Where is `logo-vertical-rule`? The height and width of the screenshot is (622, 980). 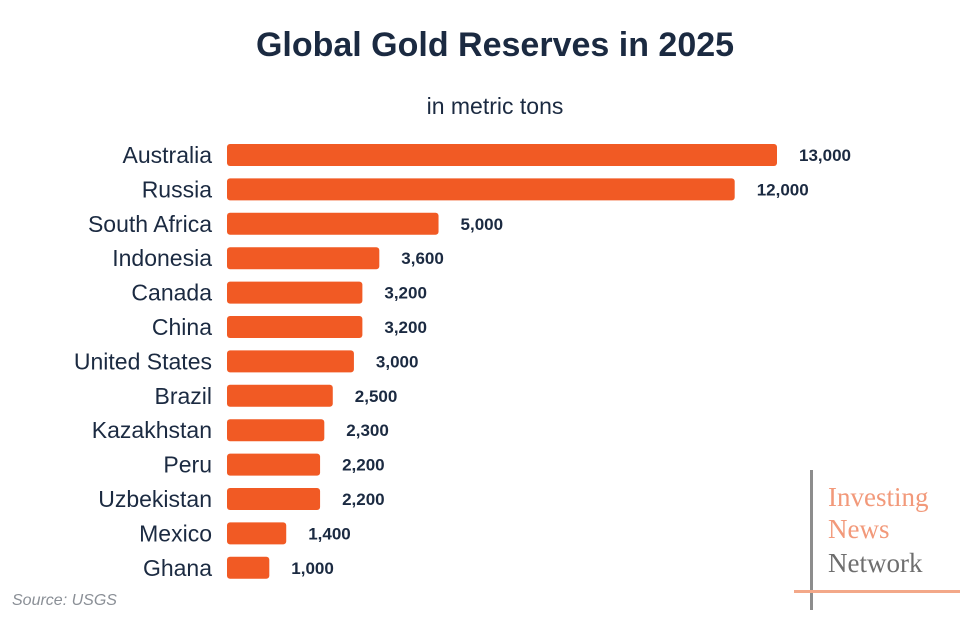 logo-vertical-rule is located at coordinates (811, 540).